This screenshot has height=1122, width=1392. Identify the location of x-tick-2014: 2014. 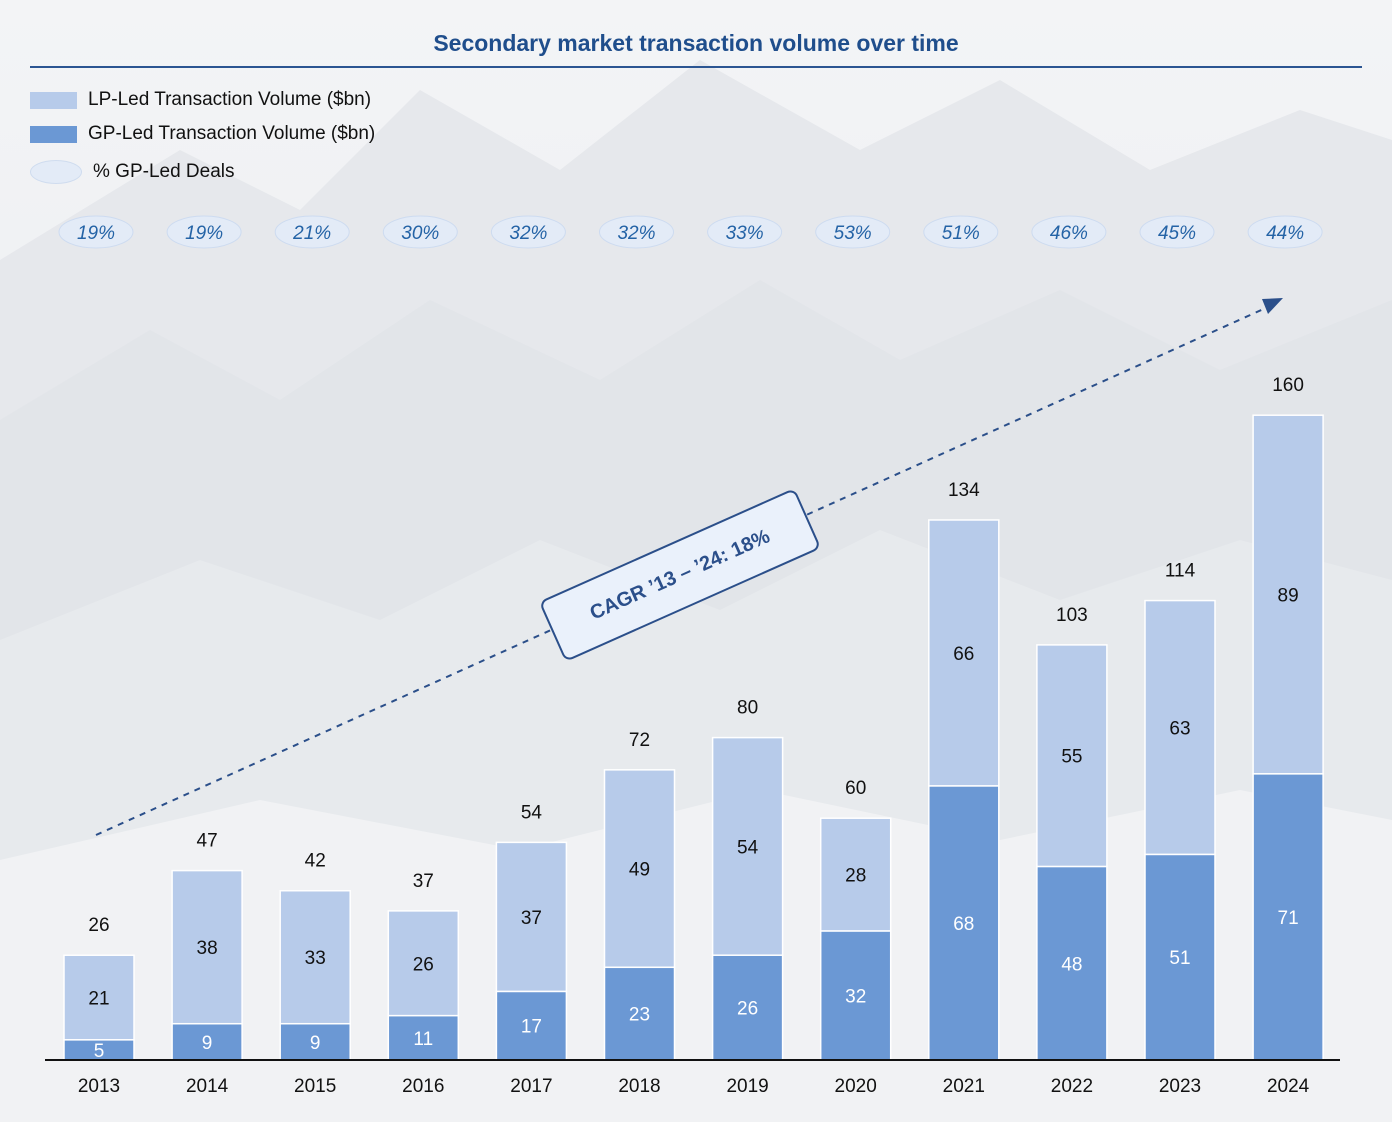
(207, 1086).